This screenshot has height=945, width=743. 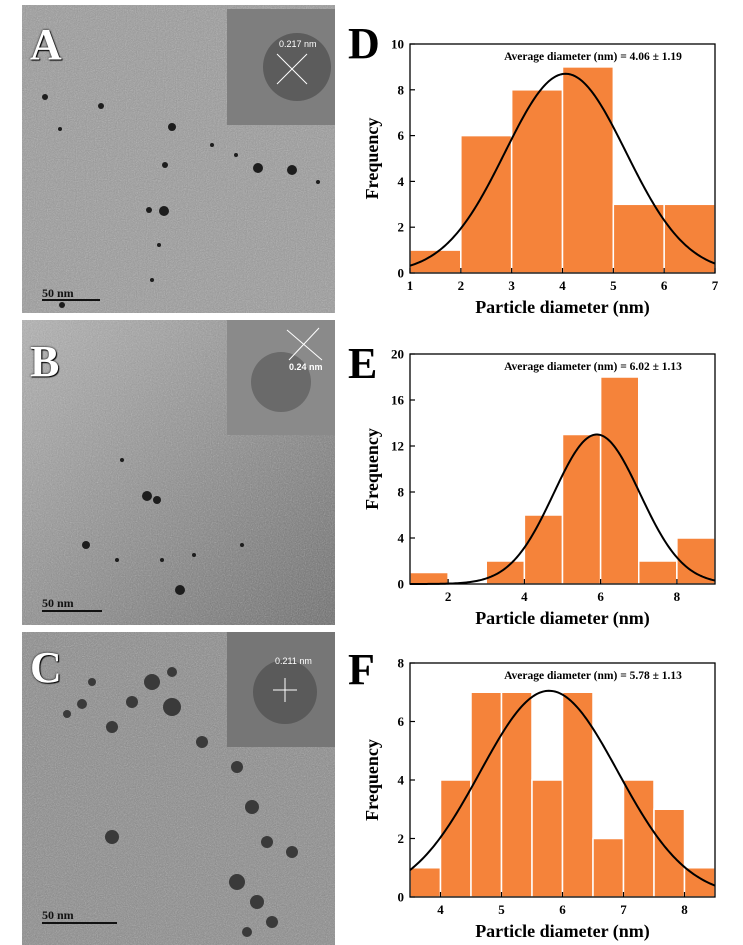 I want to click on tem-inset-c: 0.211 nm, so click(x=281, y=689).